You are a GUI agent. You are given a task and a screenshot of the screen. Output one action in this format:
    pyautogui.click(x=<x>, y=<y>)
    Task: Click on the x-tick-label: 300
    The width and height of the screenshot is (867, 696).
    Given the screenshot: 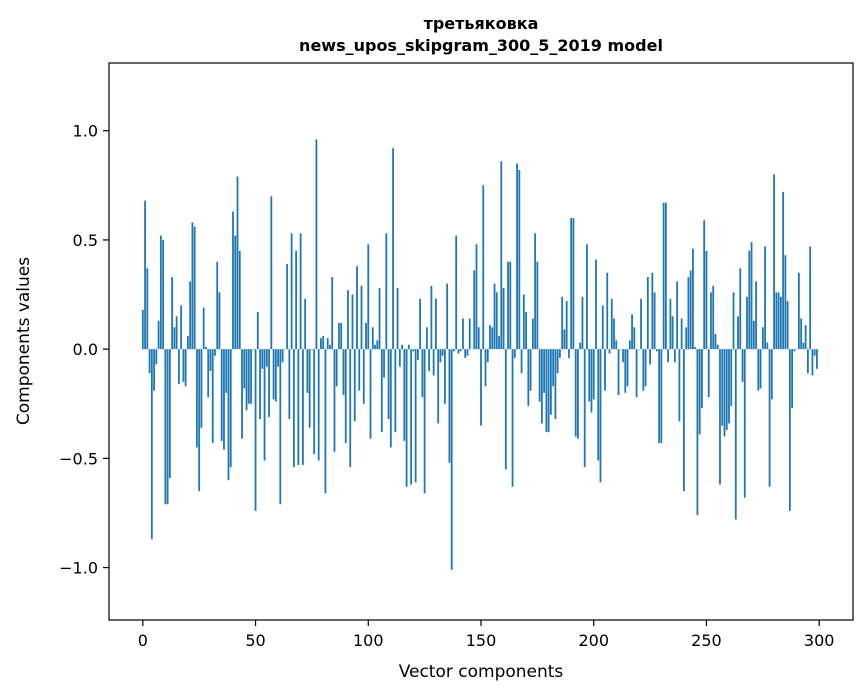 What is the action you would take?
    pyautogui.click(x=819, y=640)
    